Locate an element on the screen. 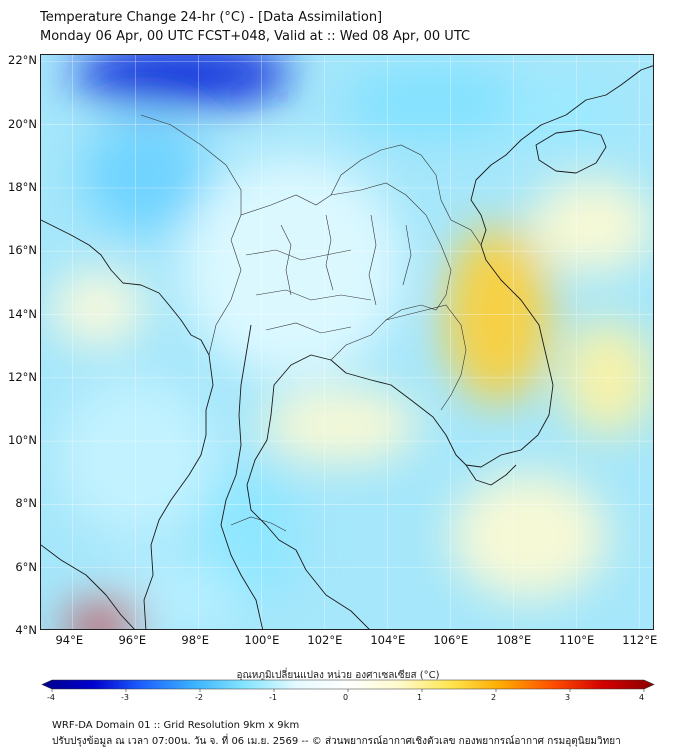  lon-tick-label: 108°E is located at coordinates (514, 640).